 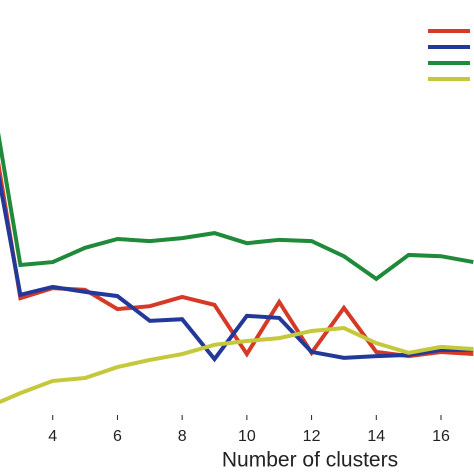 What do you see at coordinates (52, 436) in the screenshot?
I see `x-tick-label: 4` at bounding box center [52, 436].